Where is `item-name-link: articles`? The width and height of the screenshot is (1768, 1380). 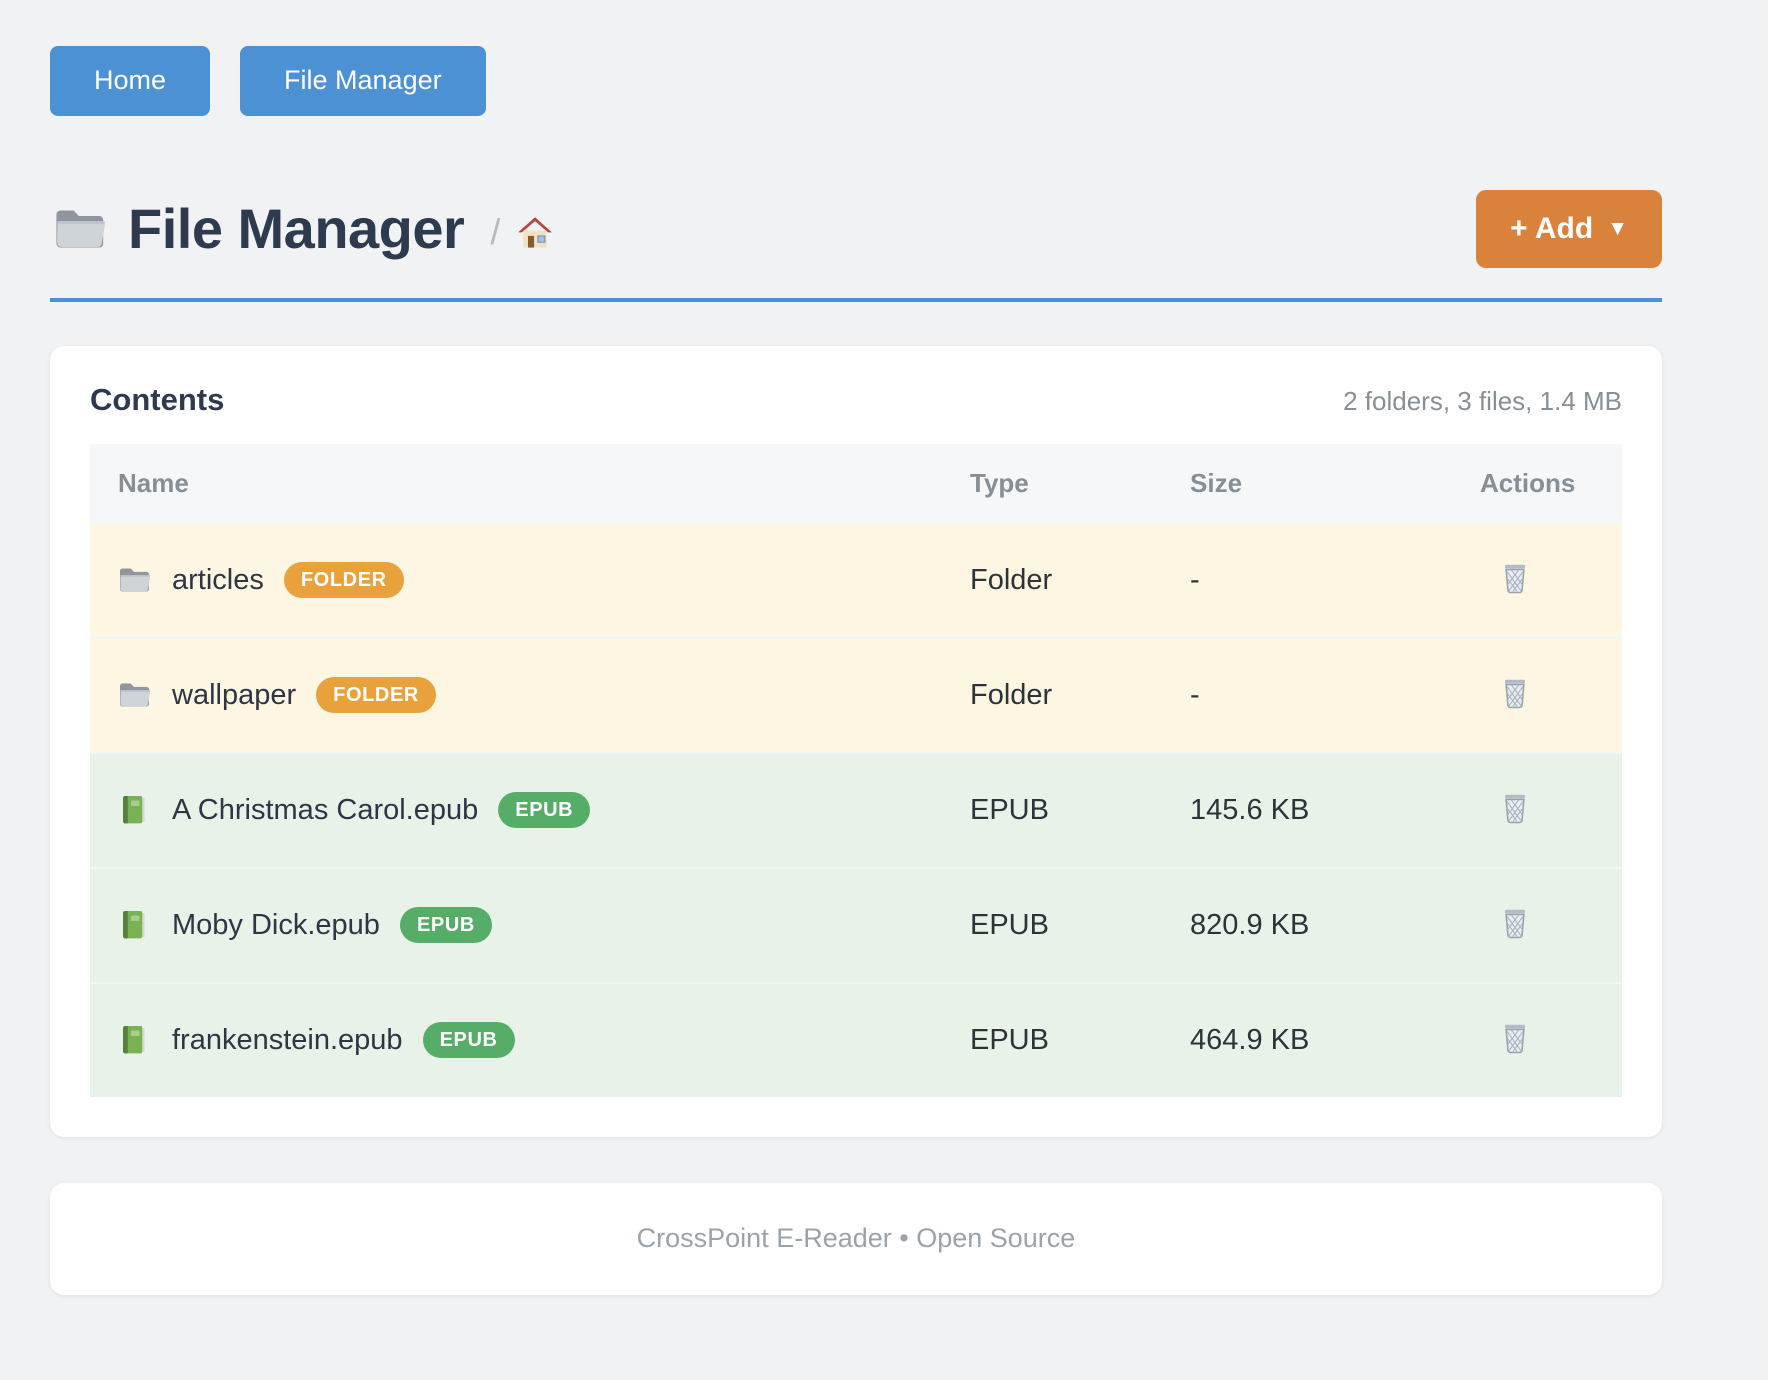
item-name-link: articles is located at coordinates (218, 579).